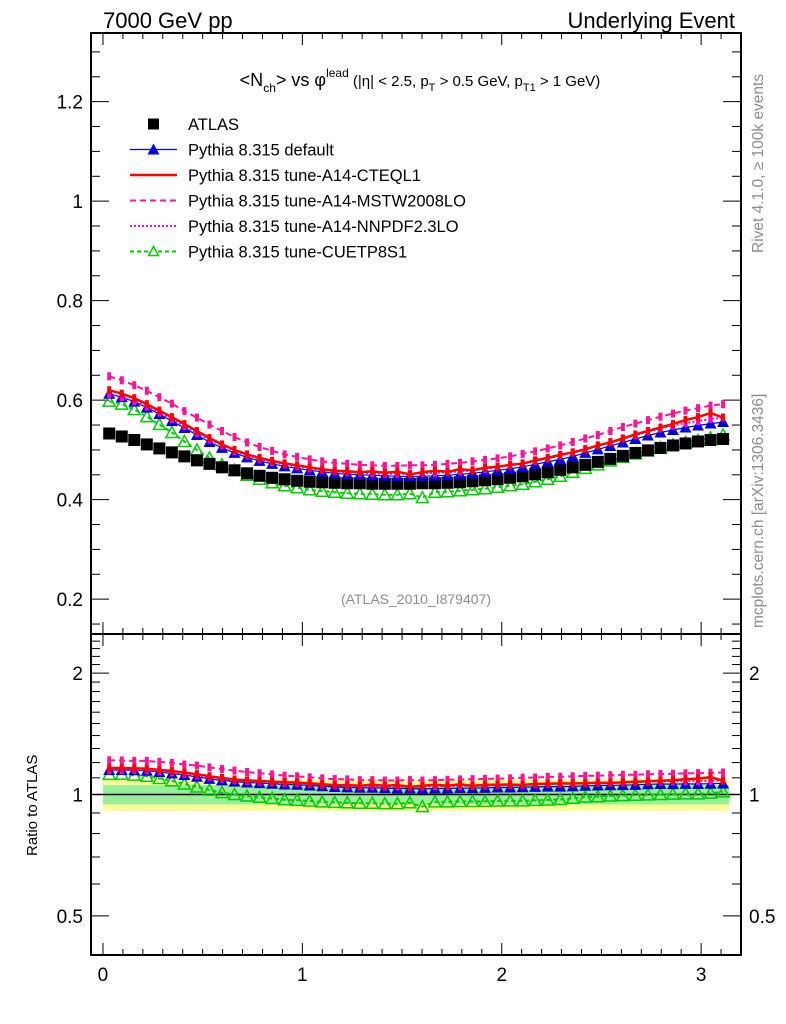 The width and height of the screenshot is (786, 1024). I want to click on legend-item: ATLAS, so click(193, 125).